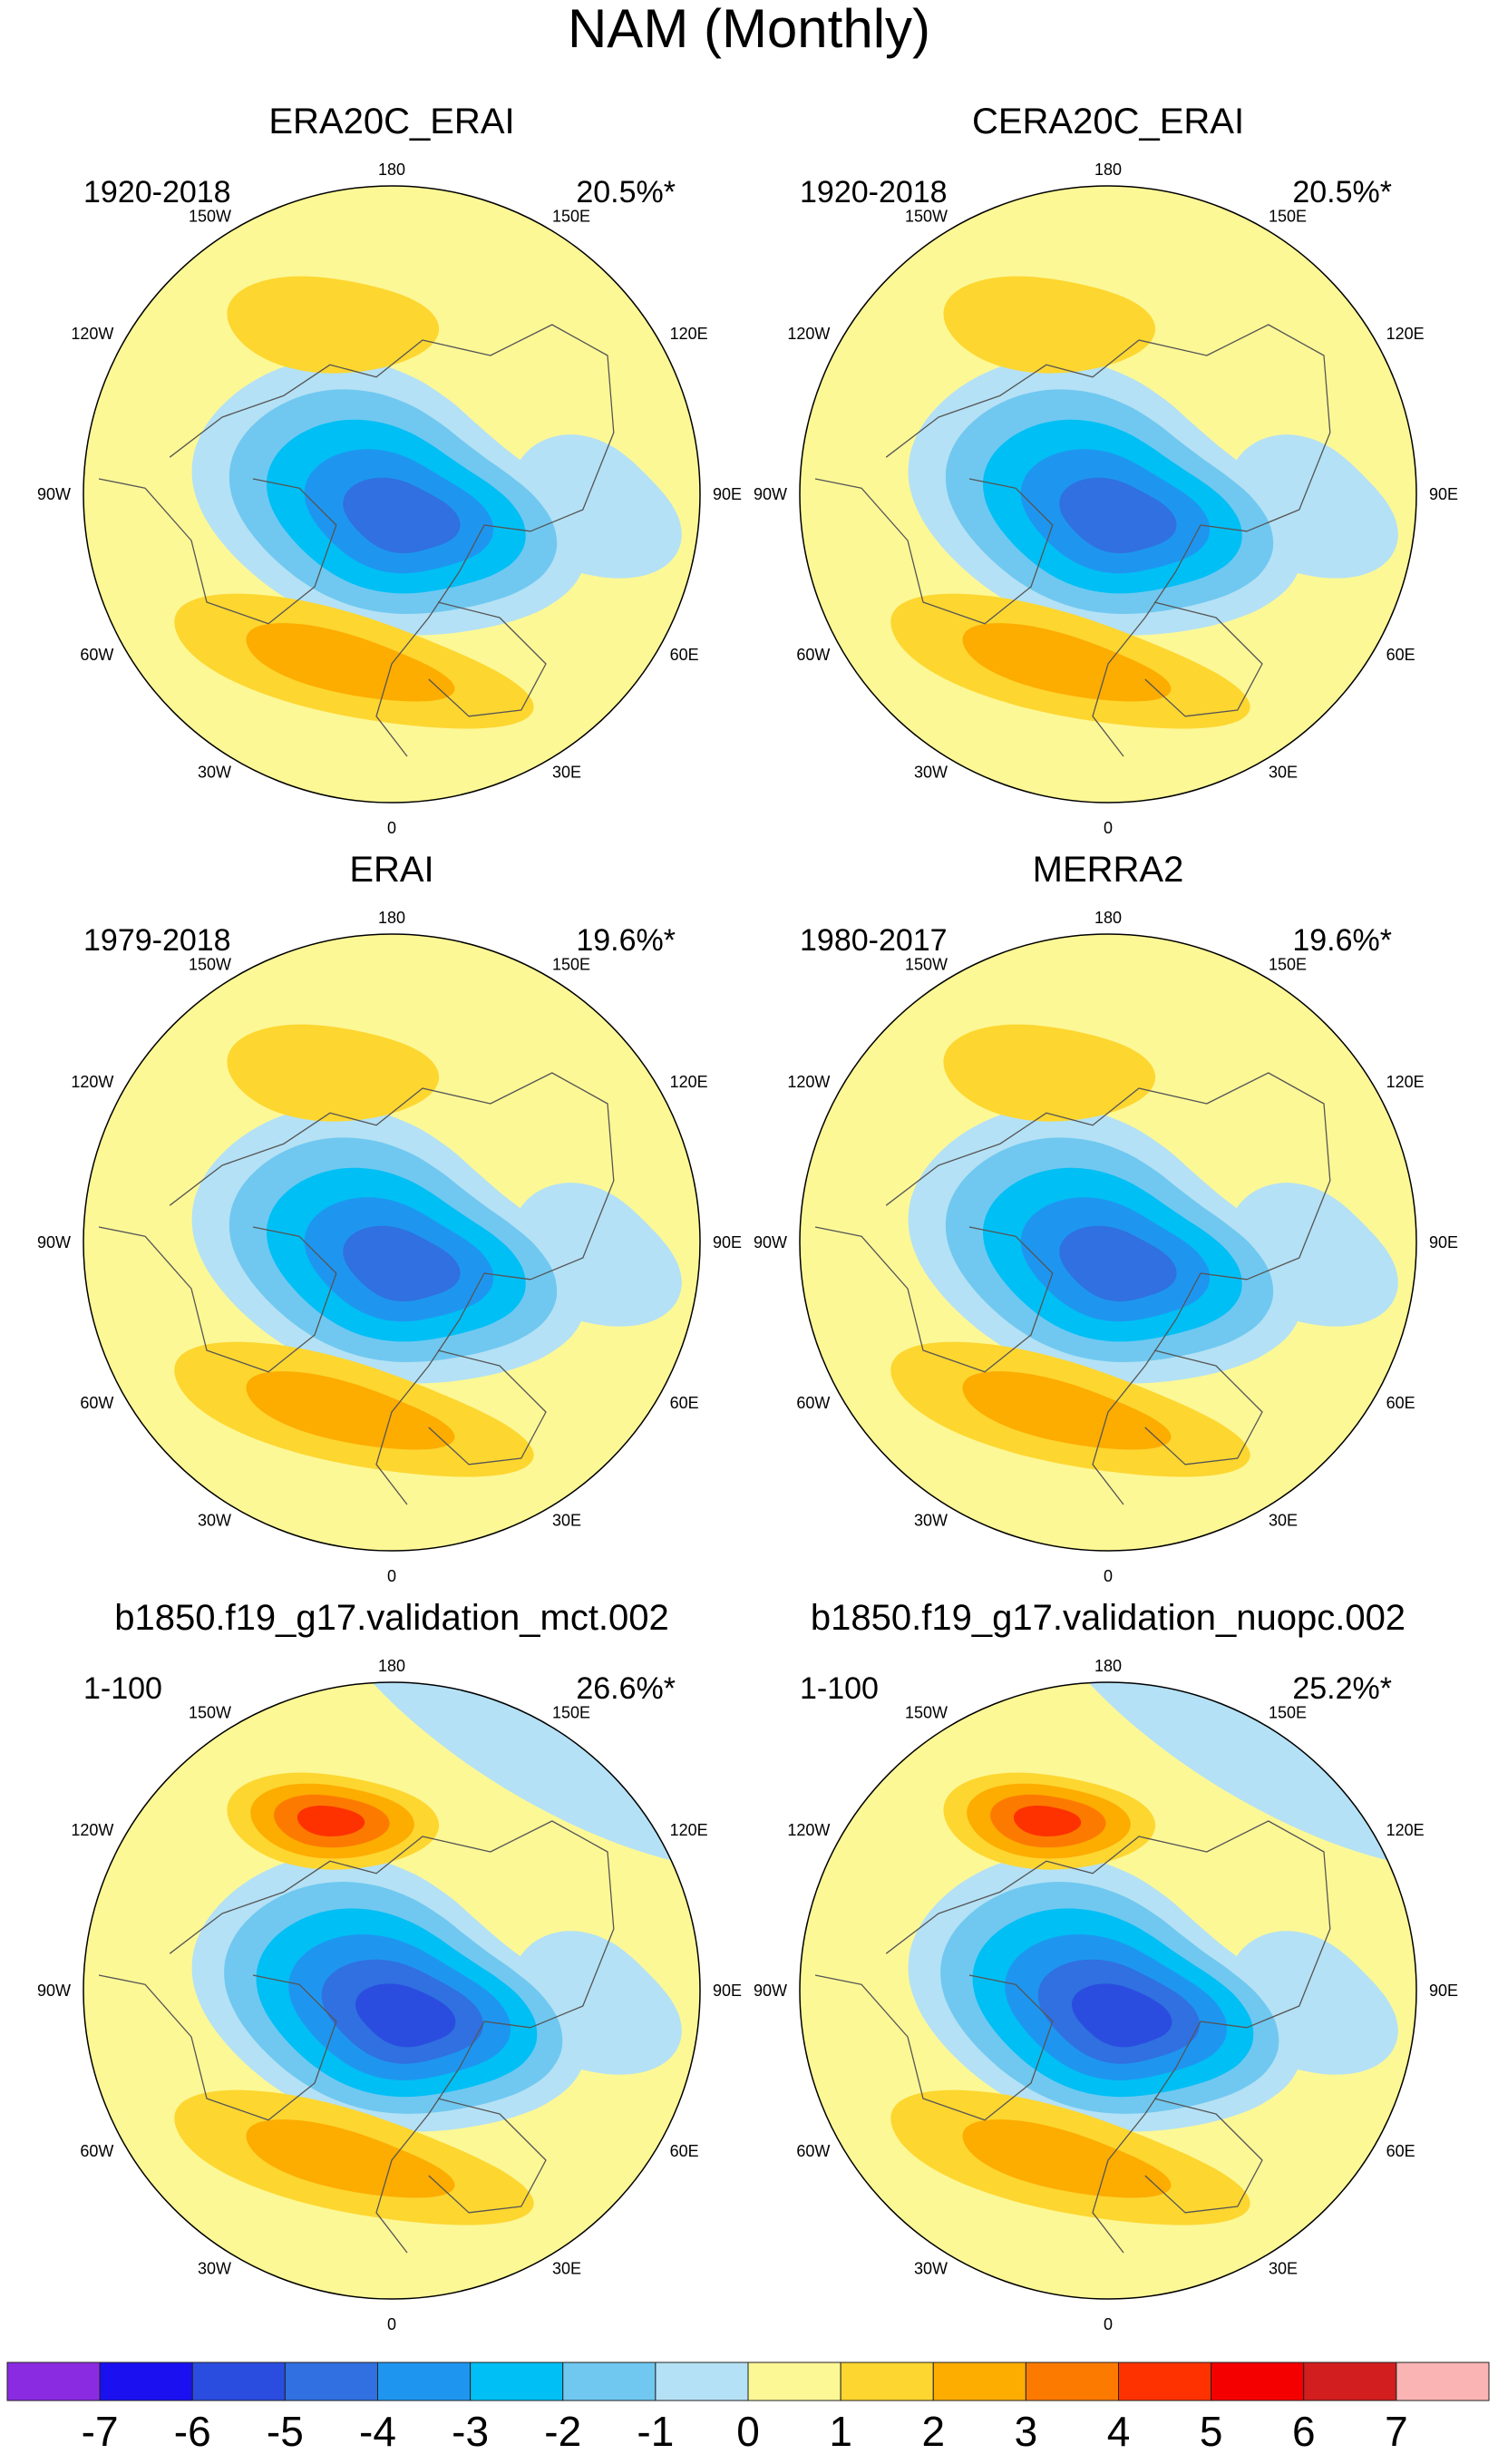 The width and height of the screenshot is (1498, 2464). What do you see at coordinates (571, 1712) in the screenshot?
I see `longitude-label: 150E` at bounding box center [571, 1712].